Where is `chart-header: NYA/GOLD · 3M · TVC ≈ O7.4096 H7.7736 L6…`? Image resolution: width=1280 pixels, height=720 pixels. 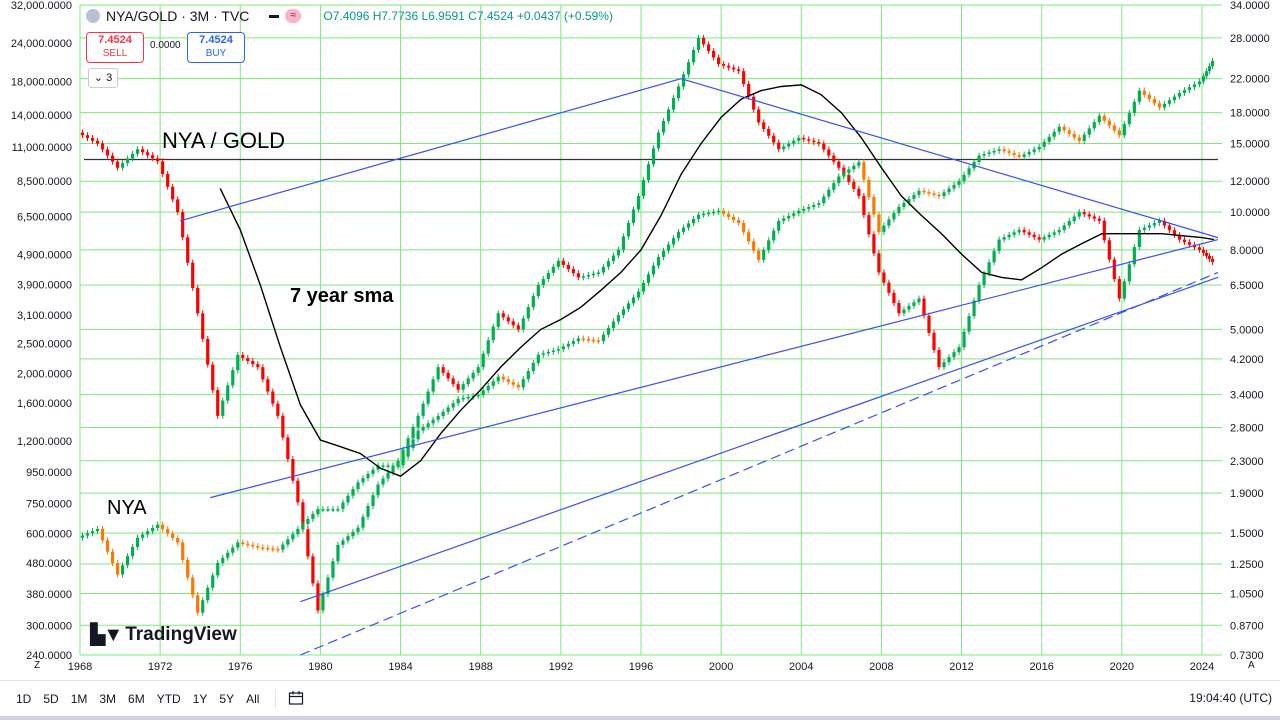 chart-header: NYA/GOLD · 3M · TVC ≈ O7.4096 H7.7736 L6… is located at coordinates (349, 16).